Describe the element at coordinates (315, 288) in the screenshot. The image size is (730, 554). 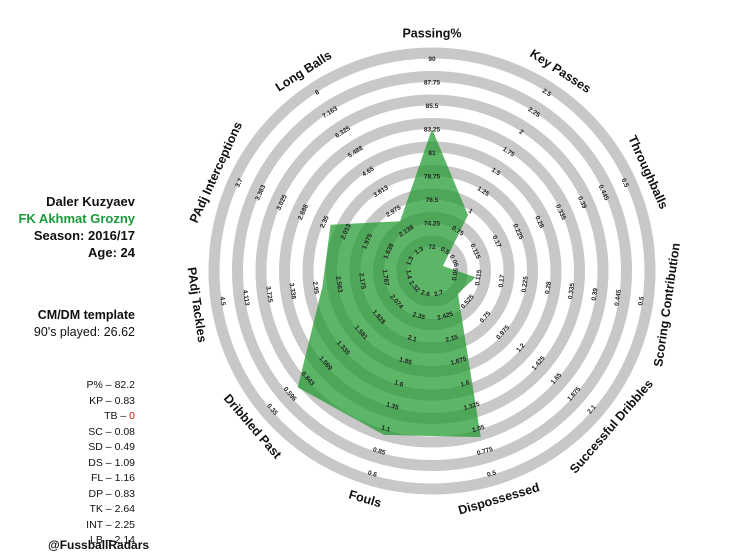
I see `tick-label: 2.95` at that location.